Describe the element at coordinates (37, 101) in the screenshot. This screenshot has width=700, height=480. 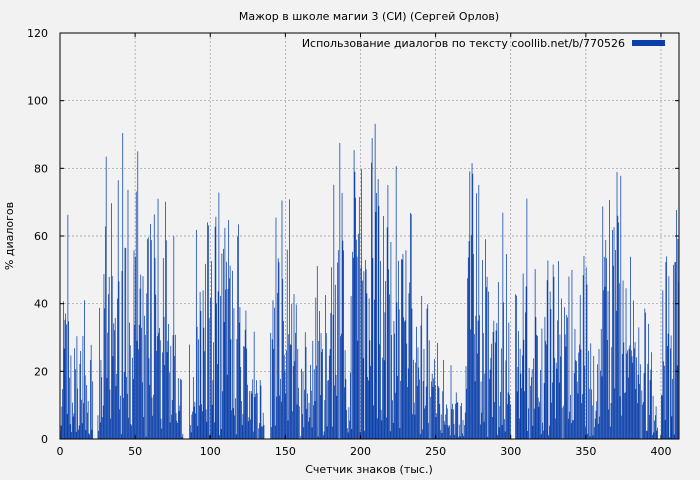
I see `y-tick-label: 100` at that location.